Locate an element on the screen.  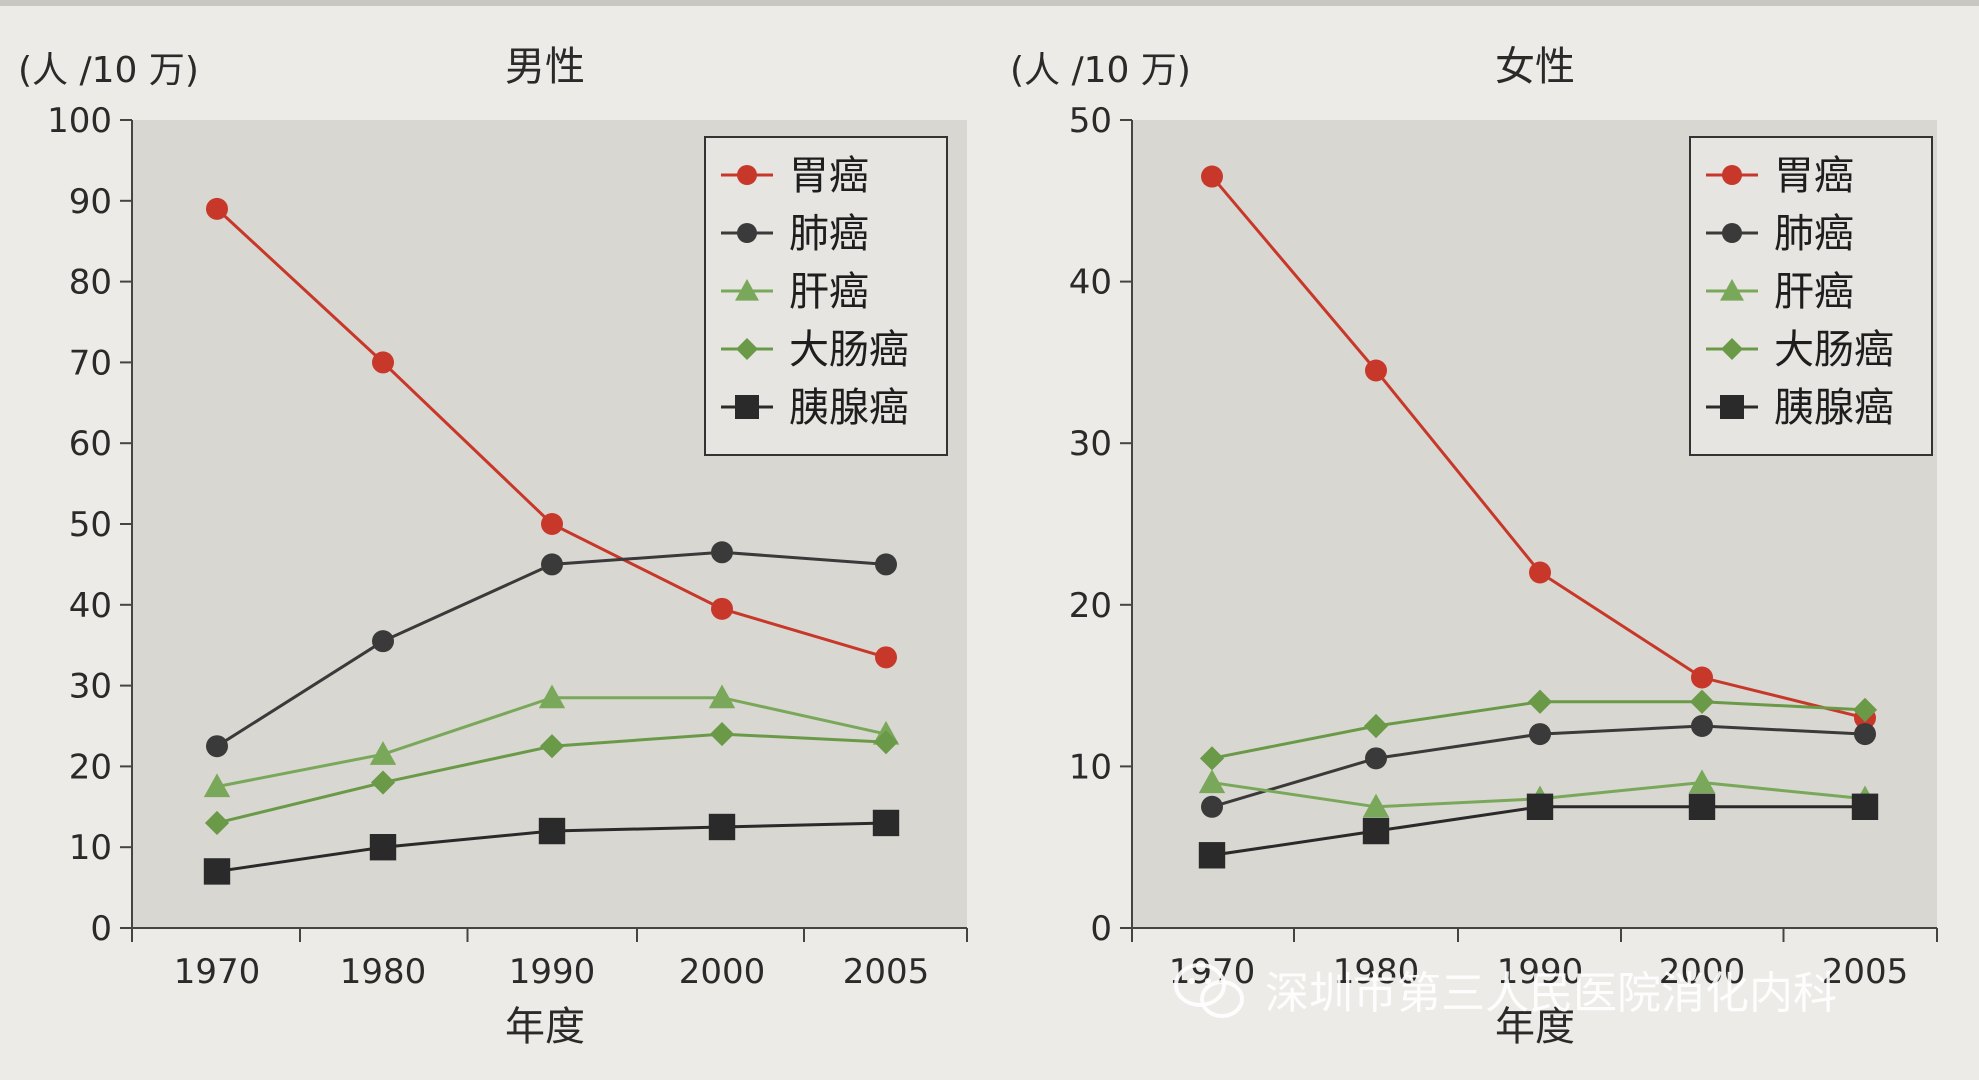
watermark-text: 深圳市第三人民医院消化内科 is located at coordinates (1551, 993).